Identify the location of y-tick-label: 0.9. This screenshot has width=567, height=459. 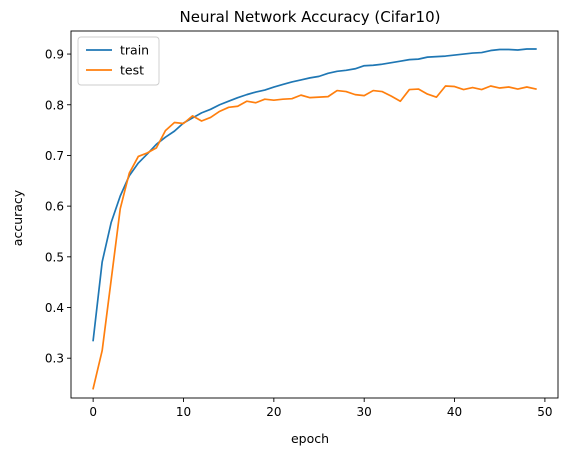
(54, 55).